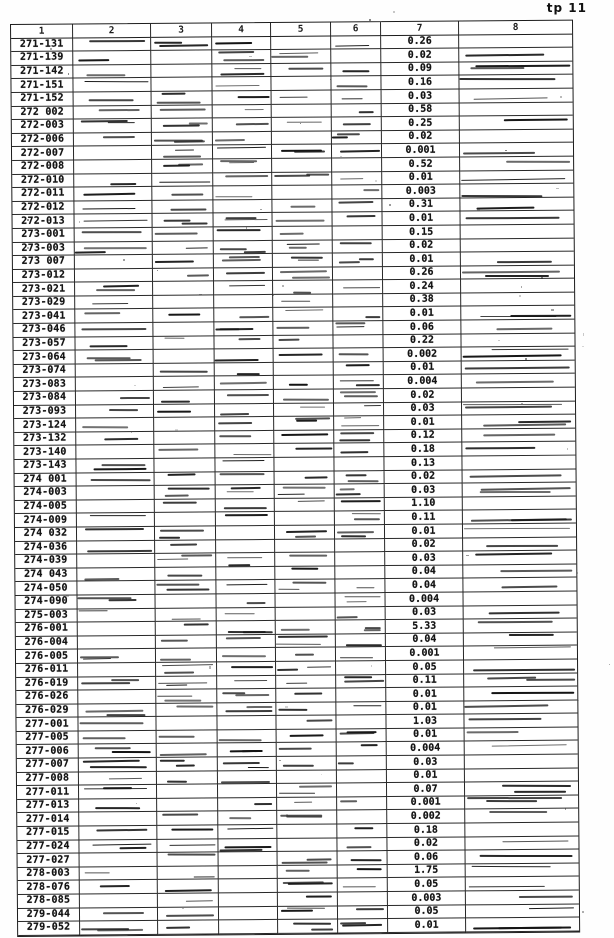 The image size is (614, 938). What do you see at coordinates (42, 45) in the screenshot?
I see `row-code: 271-131` at bounding box center [42, 45].